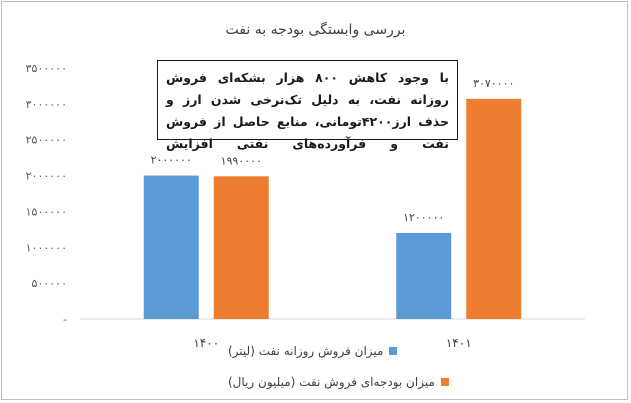 Image resolution: width=631 pixels, height=403 pixels. Describe the element at coordinates (241, 160) in the screenshot. I see `data-label: ۱۹۹۰۰۰۰` at that location.